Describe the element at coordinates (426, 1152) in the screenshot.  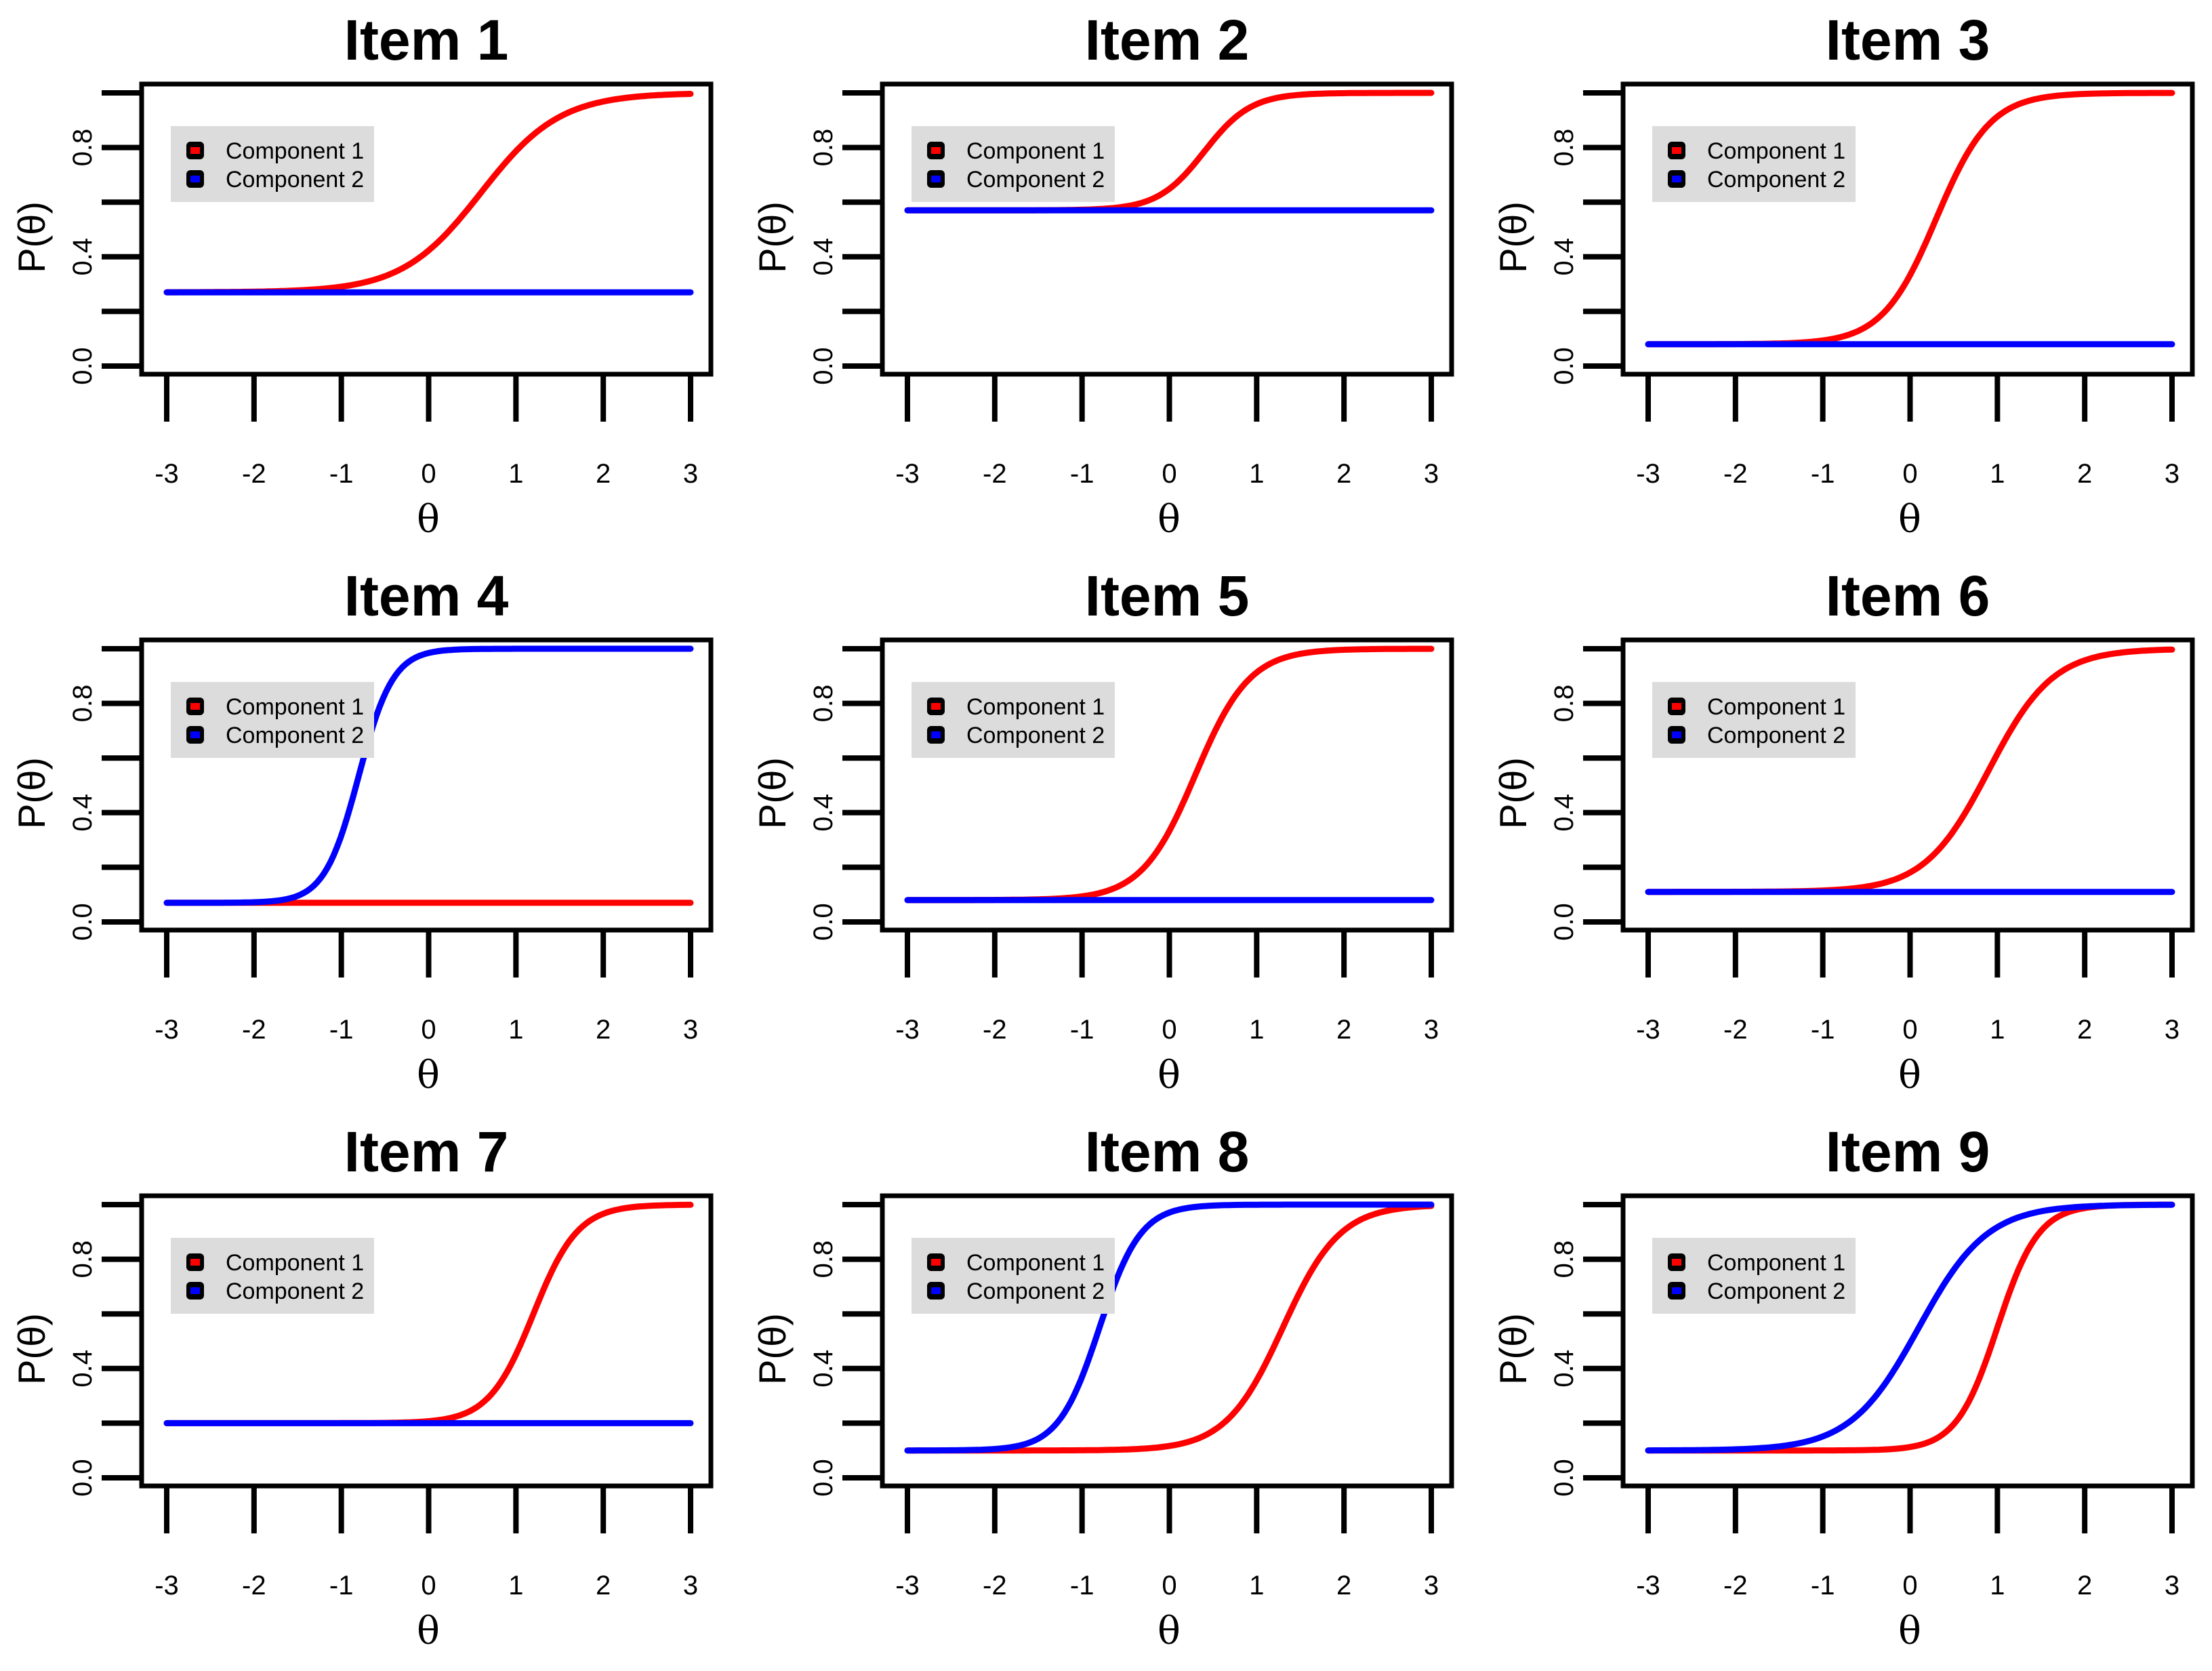
I see `panel-title: Item 7` at that location.